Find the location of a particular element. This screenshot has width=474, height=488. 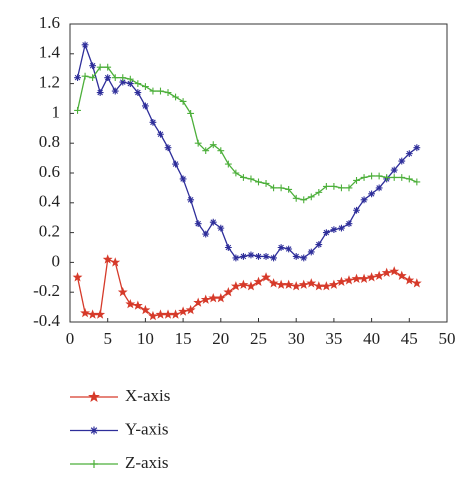

y-tick-label: 0.6 is located at coordinates (49, 171).